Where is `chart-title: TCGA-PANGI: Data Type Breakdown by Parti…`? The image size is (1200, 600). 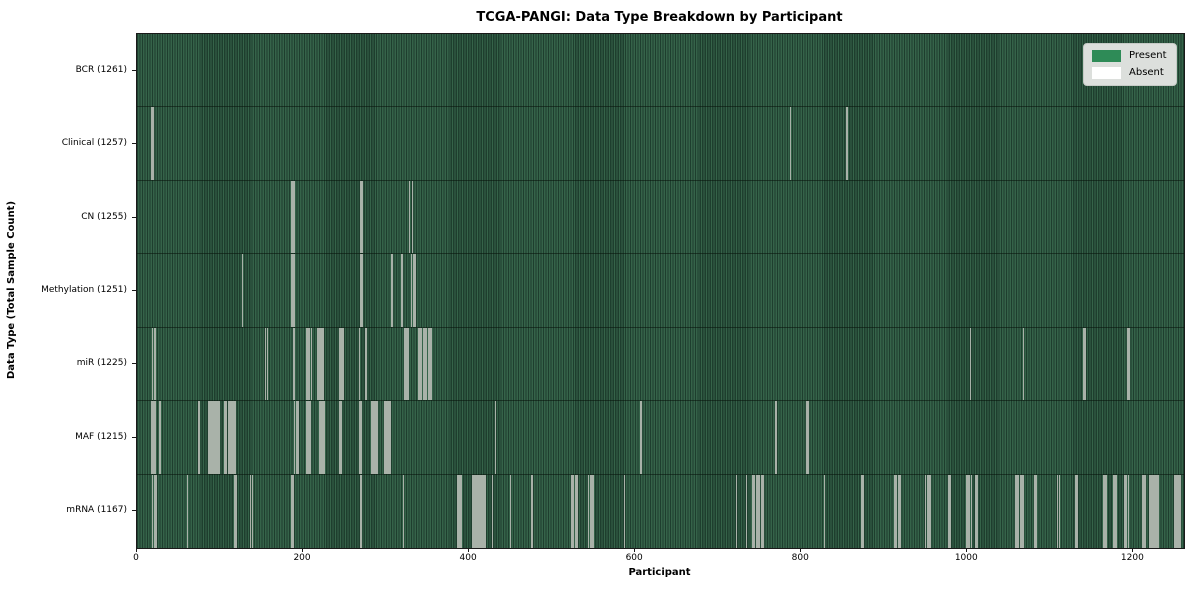
chart-title: TCGA-PANGI: Data Type Breakdown by Parti… is located at coordinates (659, 17).